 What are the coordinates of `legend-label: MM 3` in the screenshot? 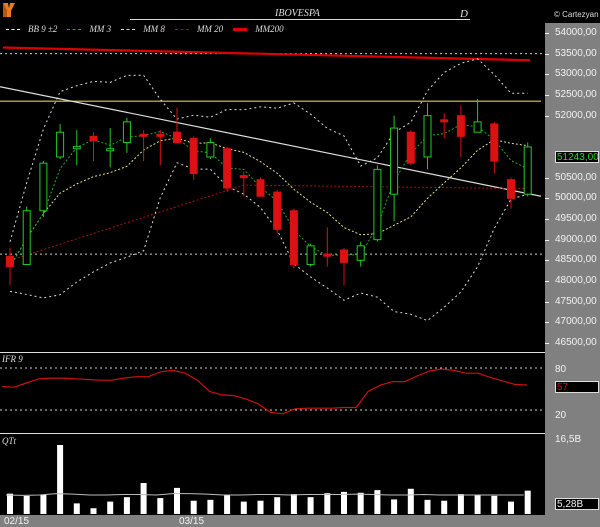 It's located at (100, 29).